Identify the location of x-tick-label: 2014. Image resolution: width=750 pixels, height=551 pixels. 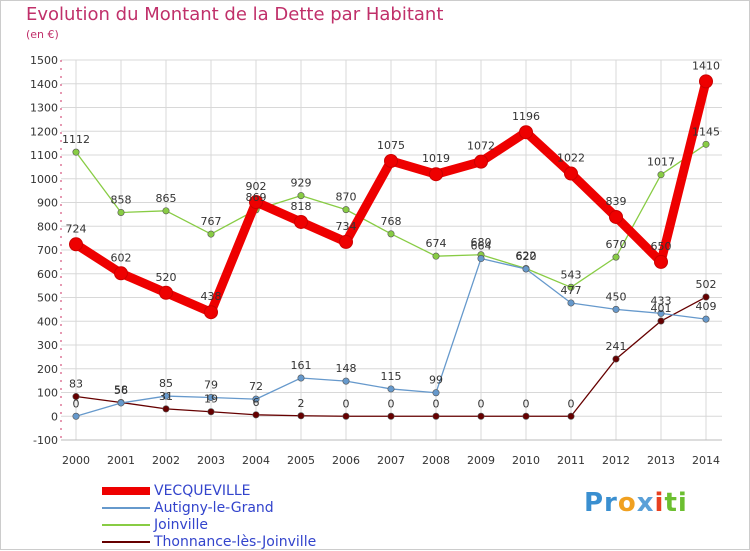
(706, 460).